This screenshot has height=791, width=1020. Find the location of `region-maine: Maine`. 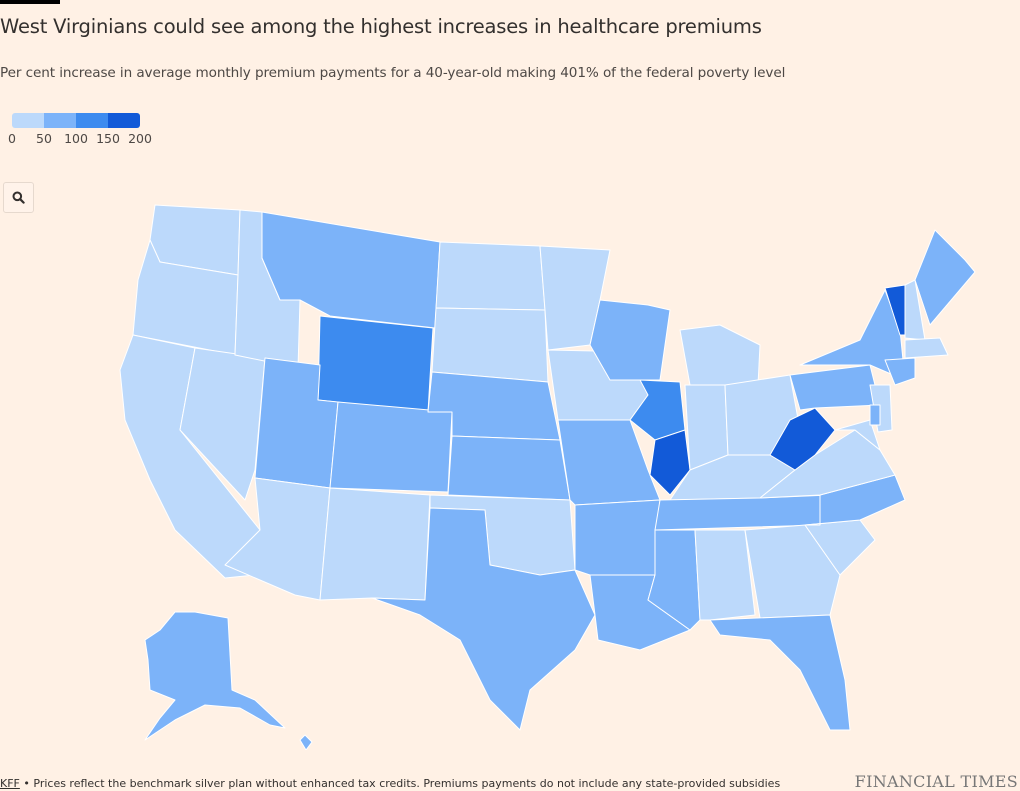

region-maine: Maine is located at coordinates (945, 277).